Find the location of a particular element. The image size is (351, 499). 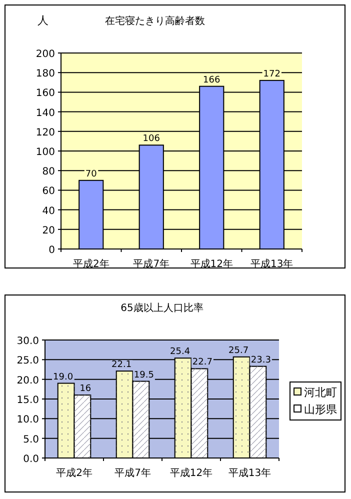

y-tick-label: 200 is located at coordinates (45, 54).